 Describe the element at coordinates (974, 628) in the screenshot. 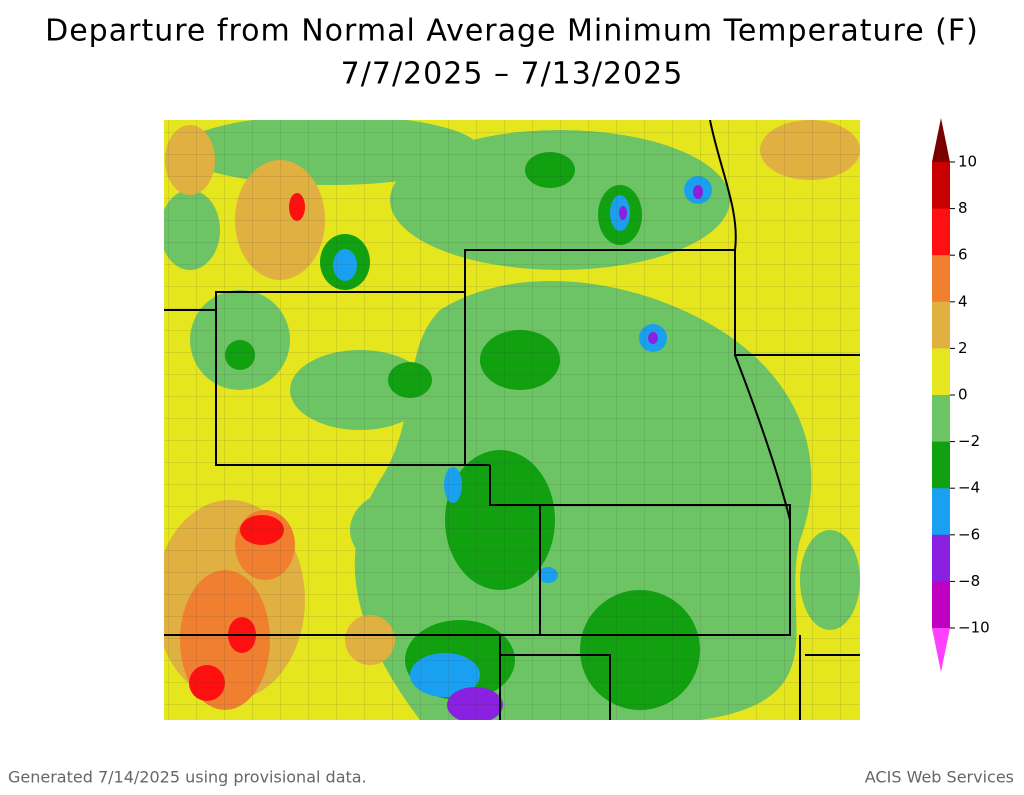

I see `legend-label: −10` at that location.